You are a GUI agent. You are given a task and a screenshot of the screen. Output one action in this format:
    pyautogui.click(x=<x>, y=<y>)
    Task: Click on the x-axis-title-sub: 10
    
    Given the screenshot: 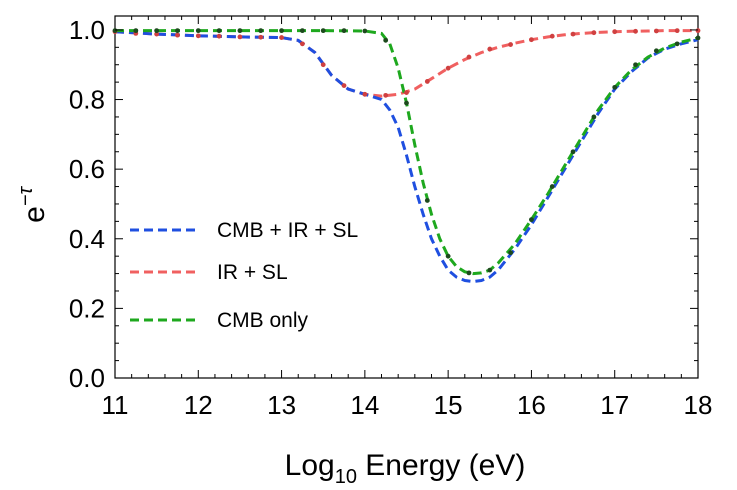 What is the action you would take?
    pyautogui.click(x=346, y=477)
    